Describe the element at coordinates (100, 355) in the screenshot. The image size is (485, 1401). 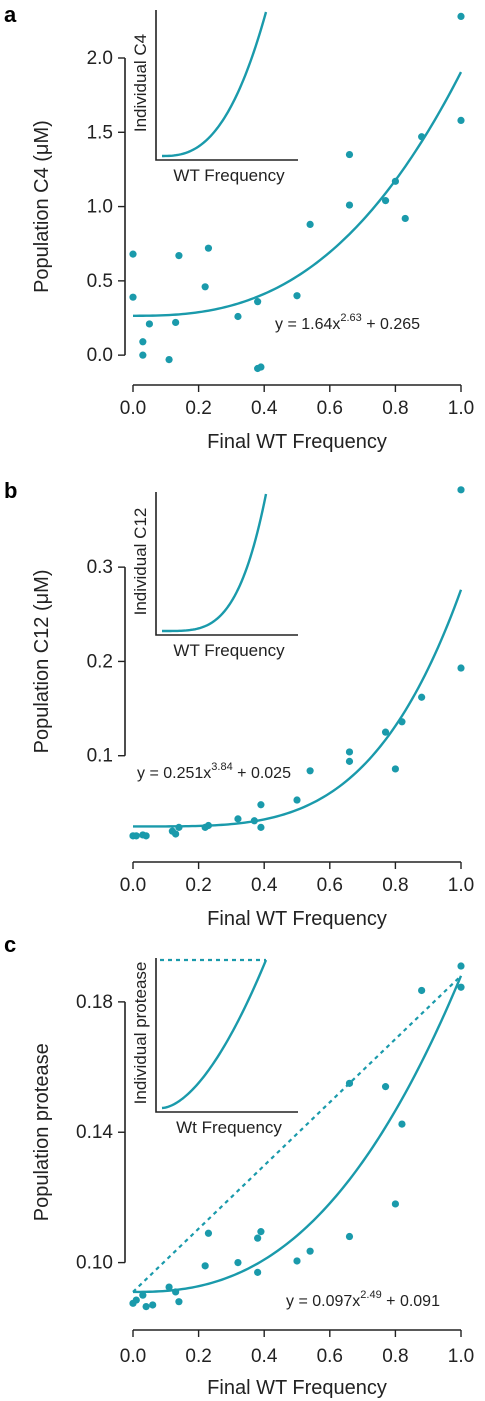
I see `y-tick-label: 0.0` at that location.